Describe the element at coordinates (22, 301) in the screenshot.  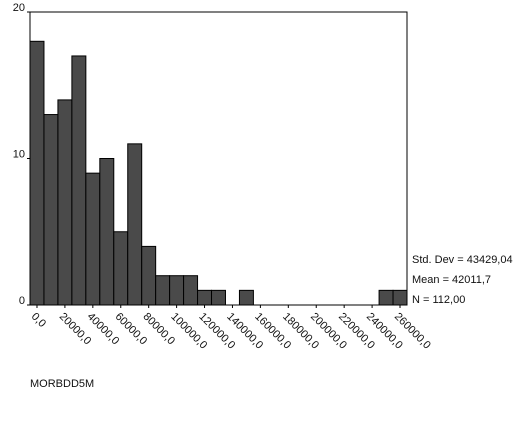
I see `y-tick-label: 0` at that location.